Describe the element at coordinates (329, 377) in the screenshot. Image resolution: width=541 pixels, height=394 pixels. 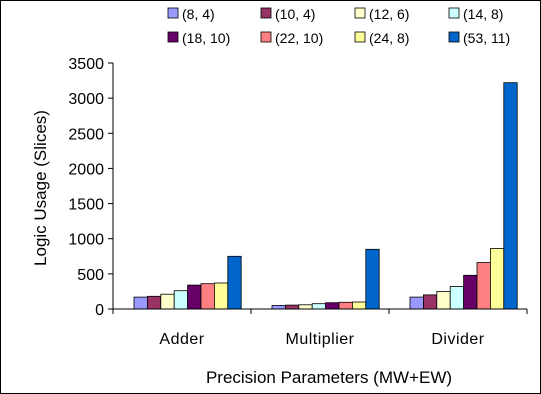
I see `x-axis-title: Precision Parameters (MW+EW)` at that location.